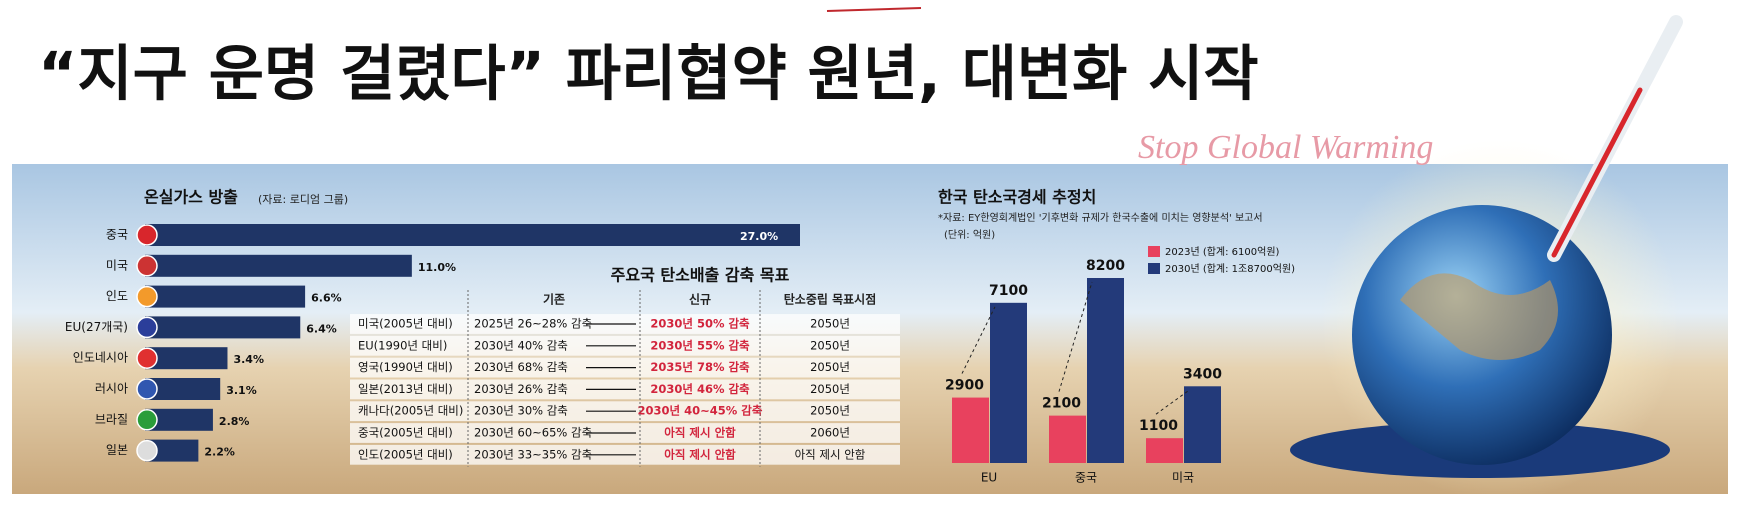 The image size is (1740, 511). I want to click on table-cell: 2025년 26~28% 감축, so click(533, 324).